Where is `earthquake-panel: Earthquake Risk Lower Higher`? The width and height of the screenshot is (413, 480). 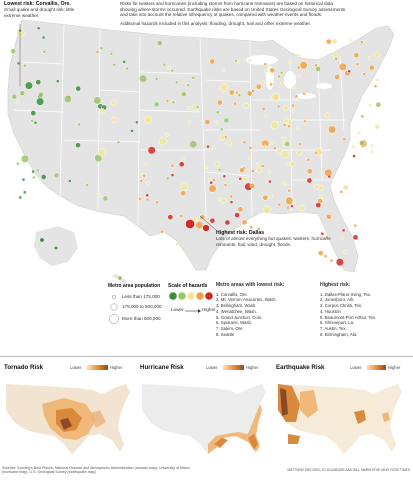
earthquake-panel: Earthquake Risk Lower Higher is located at coordinates (342, 412).